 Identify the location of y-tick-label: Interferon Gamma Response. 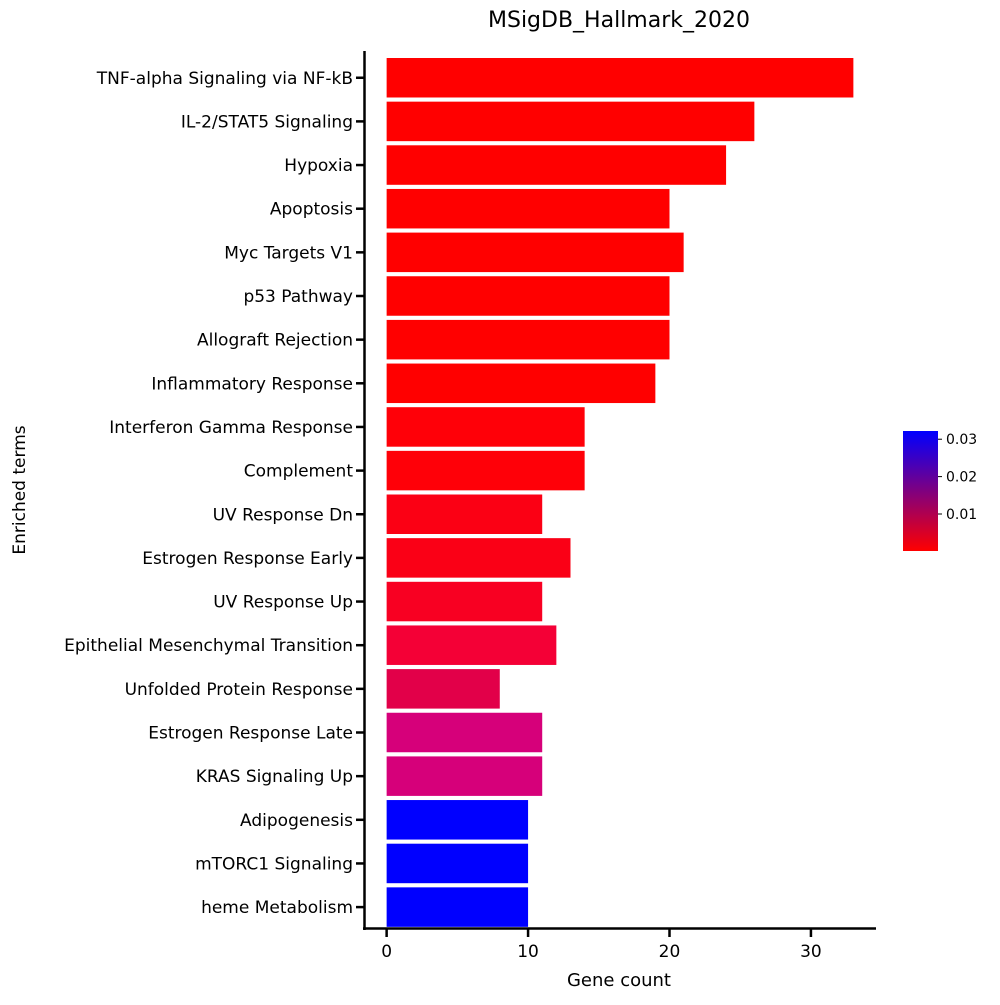
(231, 428).